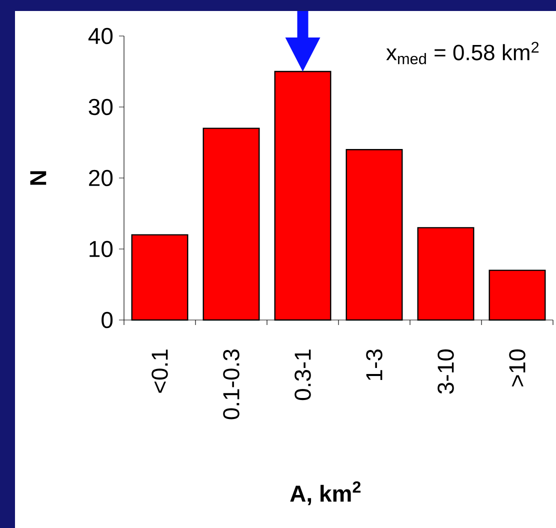  What do you see at coordinates (517, 367) in the screenshot?
I see `x-tick-label: >10` at bounding box center [517, 367].